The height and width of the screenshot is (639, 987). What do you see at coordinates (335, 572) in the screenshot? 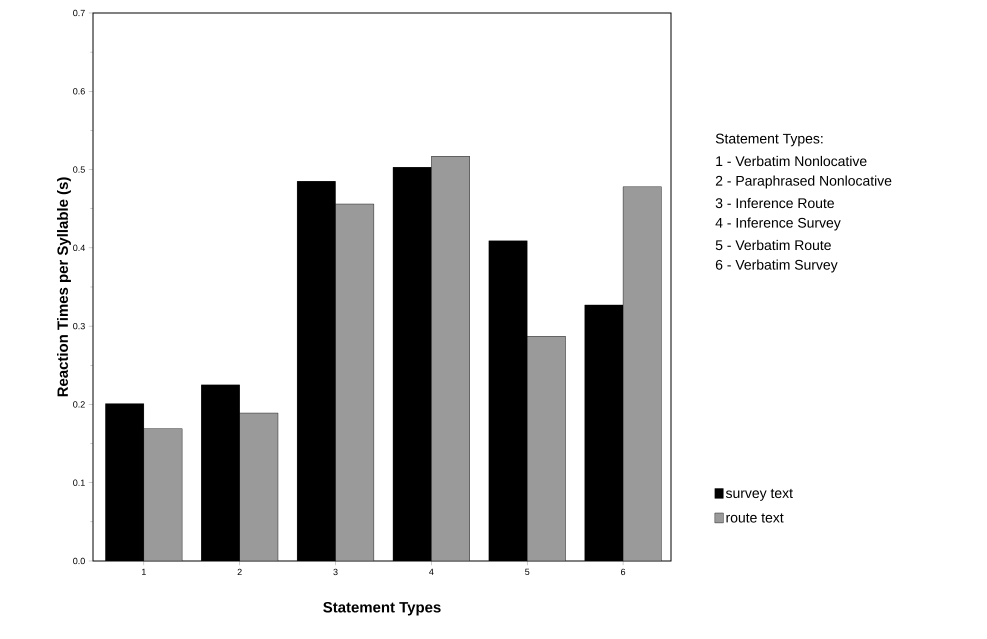
I see `x-tick-label: 3` at bounding box center [335, 572].